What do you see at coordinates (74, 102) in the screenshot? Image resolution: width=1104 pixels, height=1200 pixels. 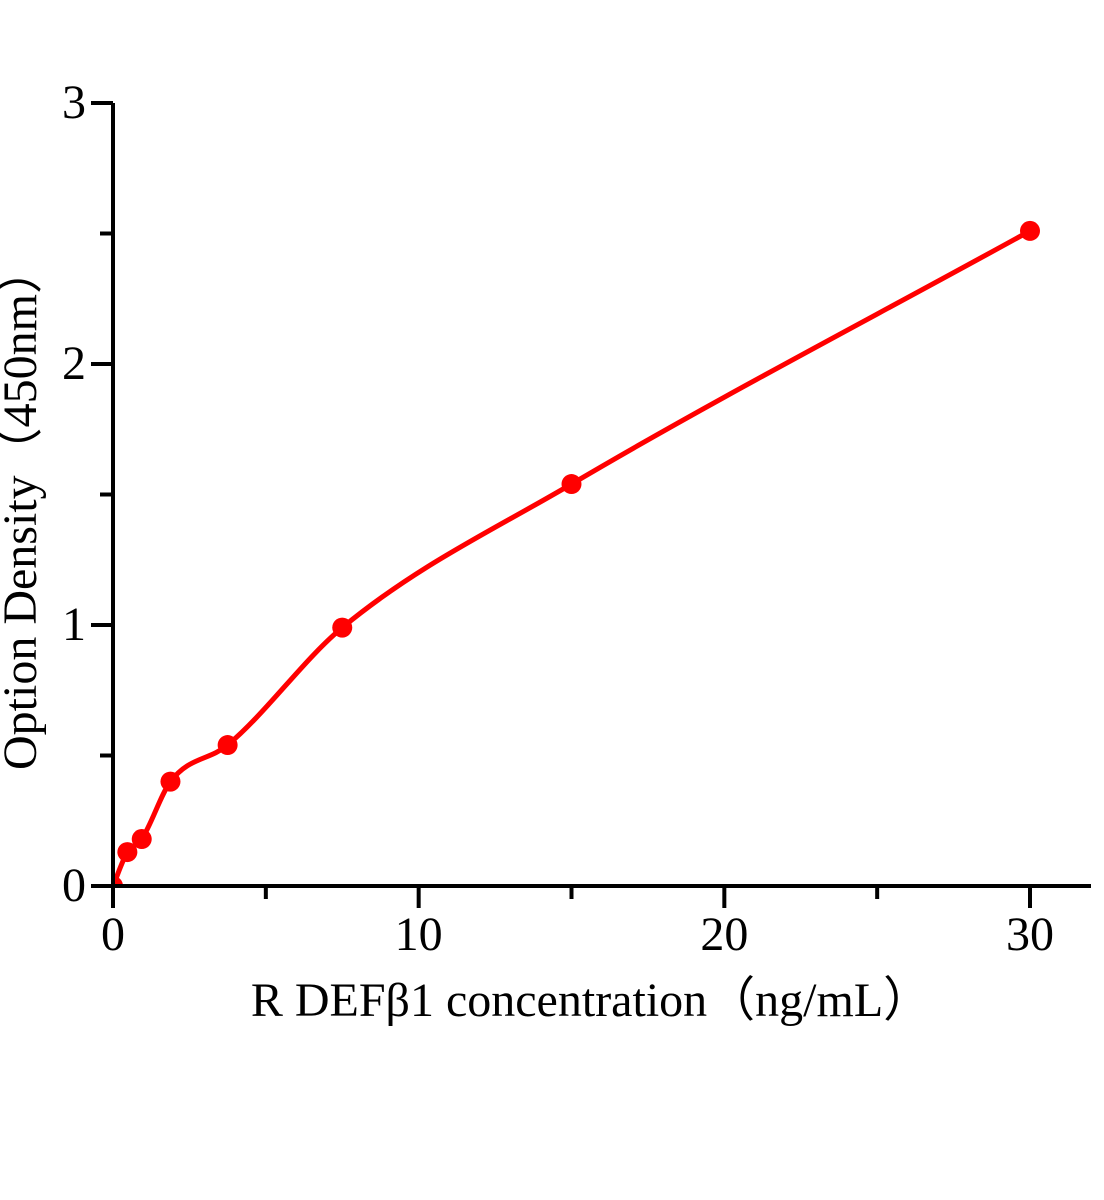 I see `y-tick-label: 3` at bounding box center [74, 102].